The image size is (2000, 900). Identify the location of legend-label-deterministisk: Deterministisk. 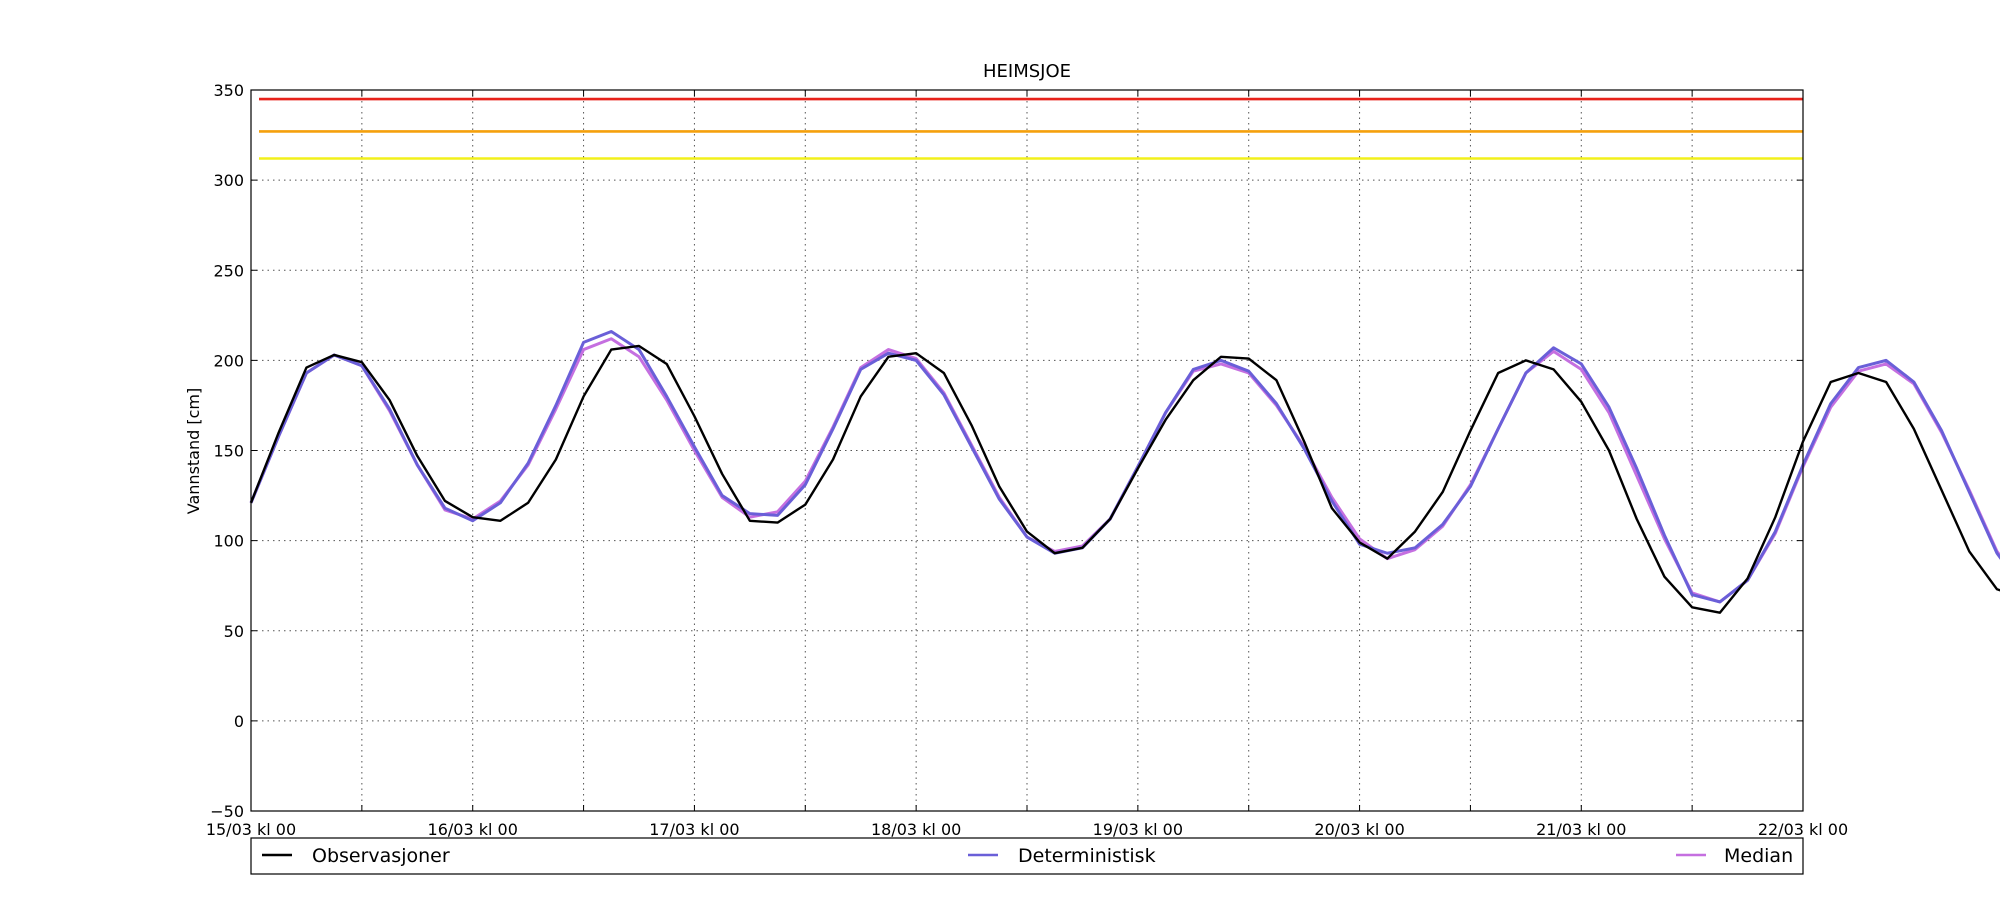
(1087, 856).